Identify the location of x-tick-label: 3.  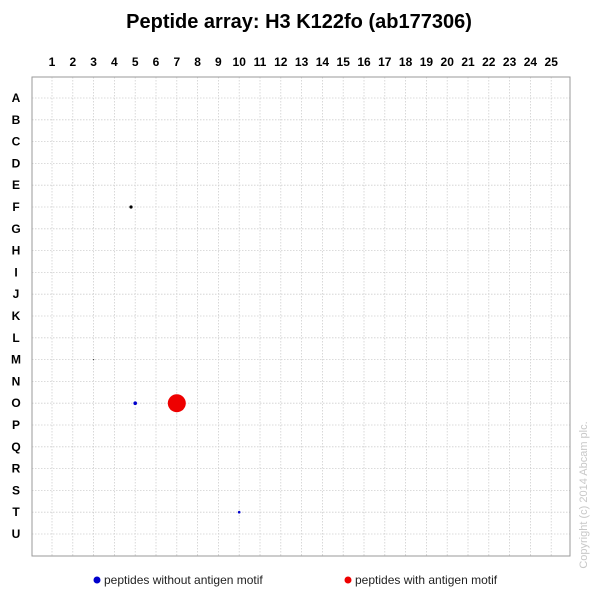
(93, 62).